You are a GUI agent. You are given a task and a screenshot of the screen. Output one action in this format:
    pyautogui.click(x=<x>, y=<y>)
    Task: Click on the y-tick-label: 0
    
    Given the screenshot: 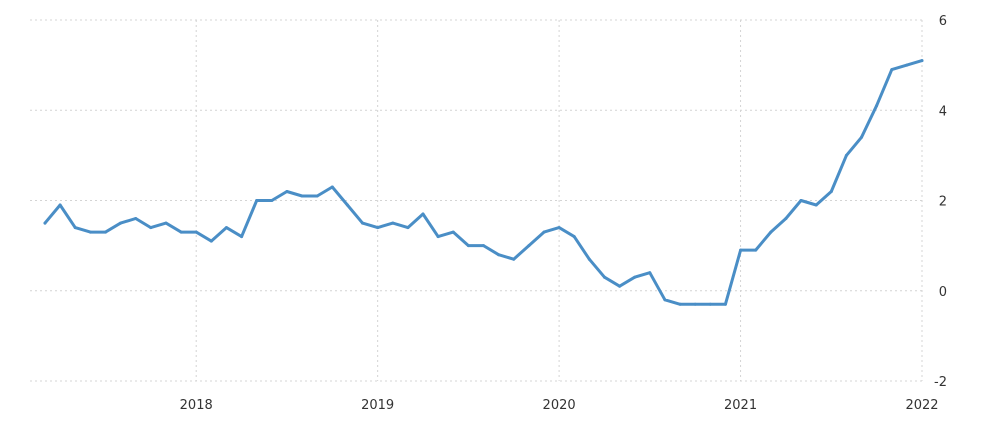 What is the action you would take?
    pyautogui.click(x=943, y=292)
    